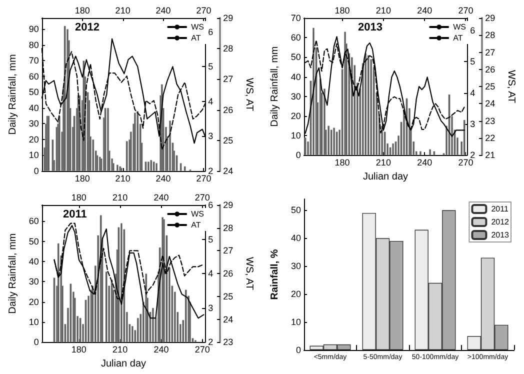 Image resolution: width=524 pixels, height=374 pixels. What do you see at coordinates (500, 235) in the screenshot?
I see `legend-label: 2013` at bounding box center [500, 235].